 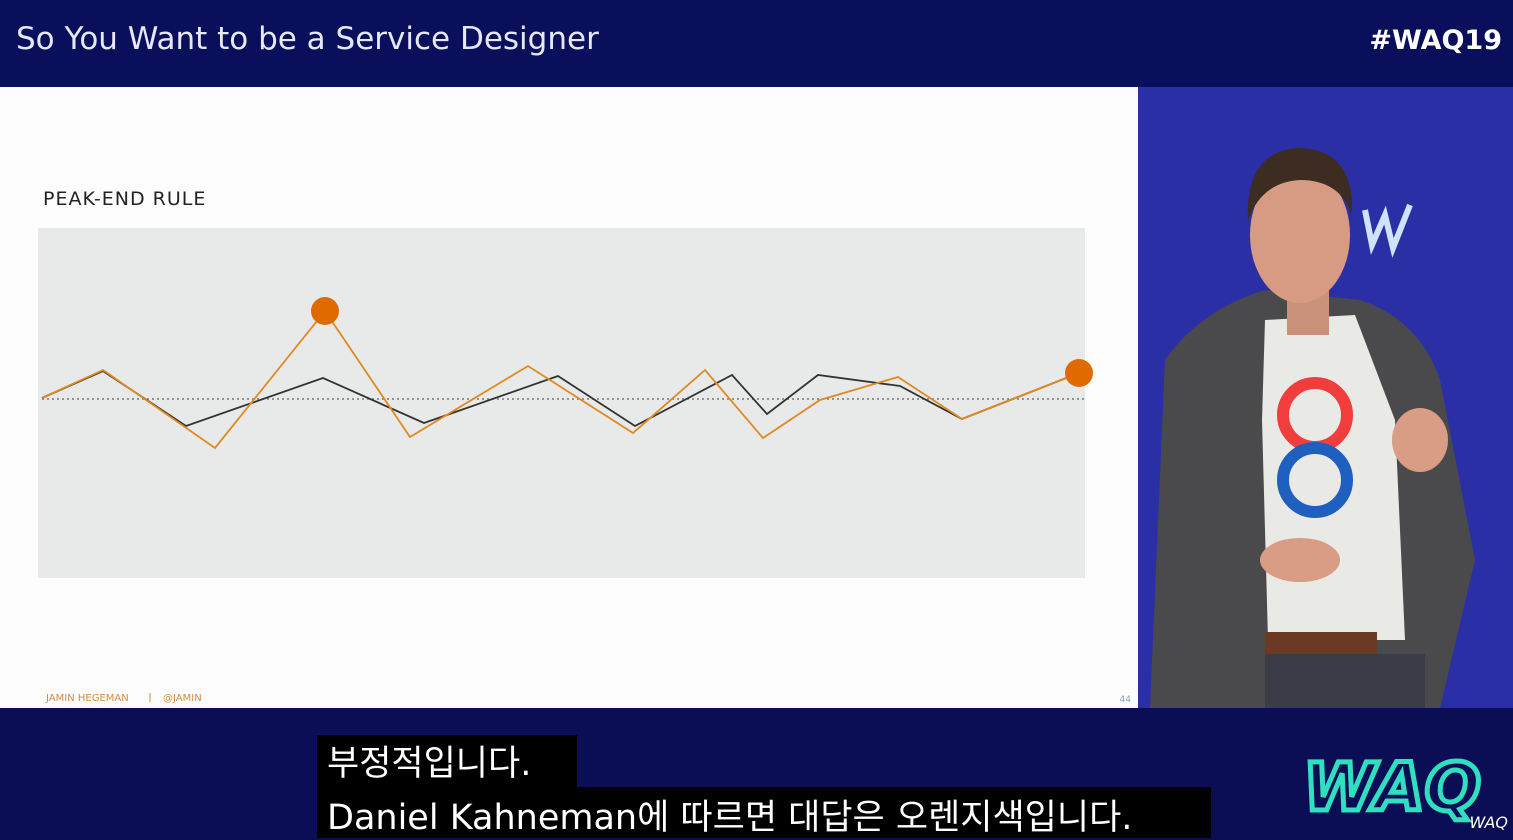 I want to click on dark-line, so click(x=560, y=398).